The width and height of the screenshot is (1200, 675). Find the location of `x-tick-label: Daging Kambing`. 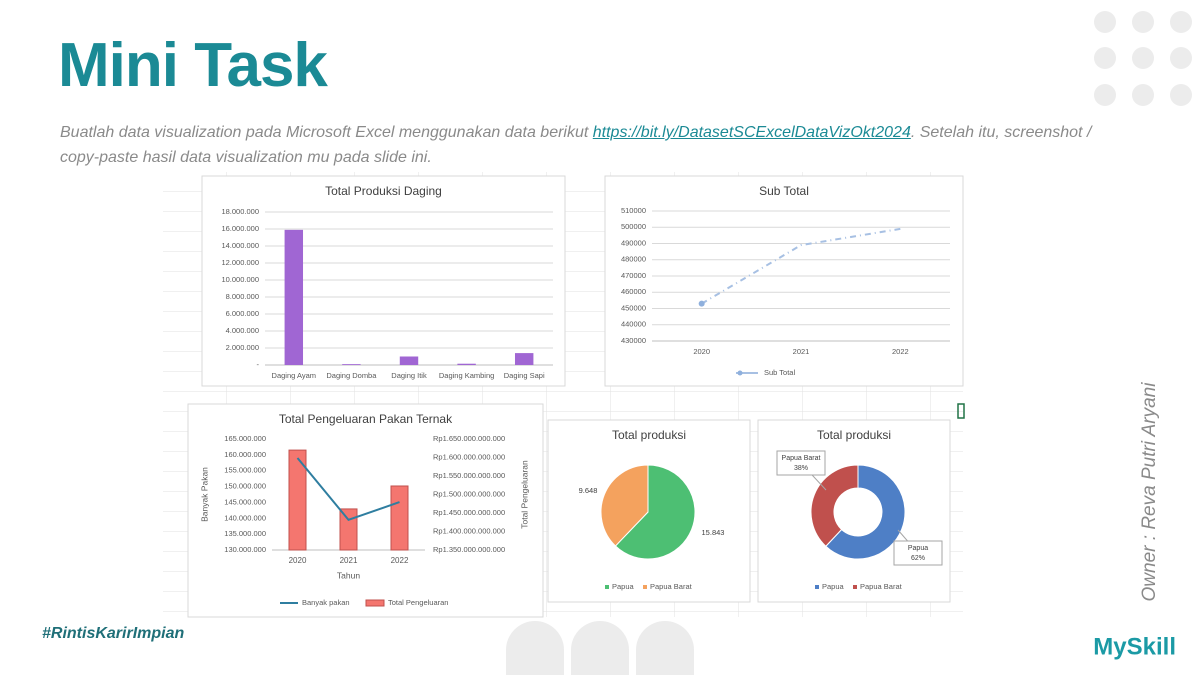

x-tick-label: Daging Kambing is located at coordinates (466, 375).